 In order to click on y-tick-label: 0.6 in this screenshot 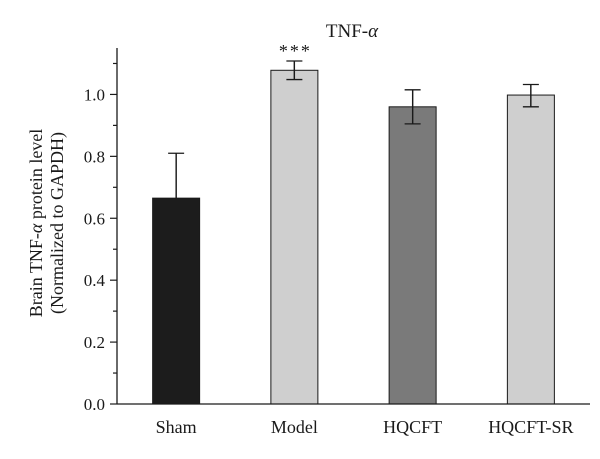, I will do `click(94, 218)`.